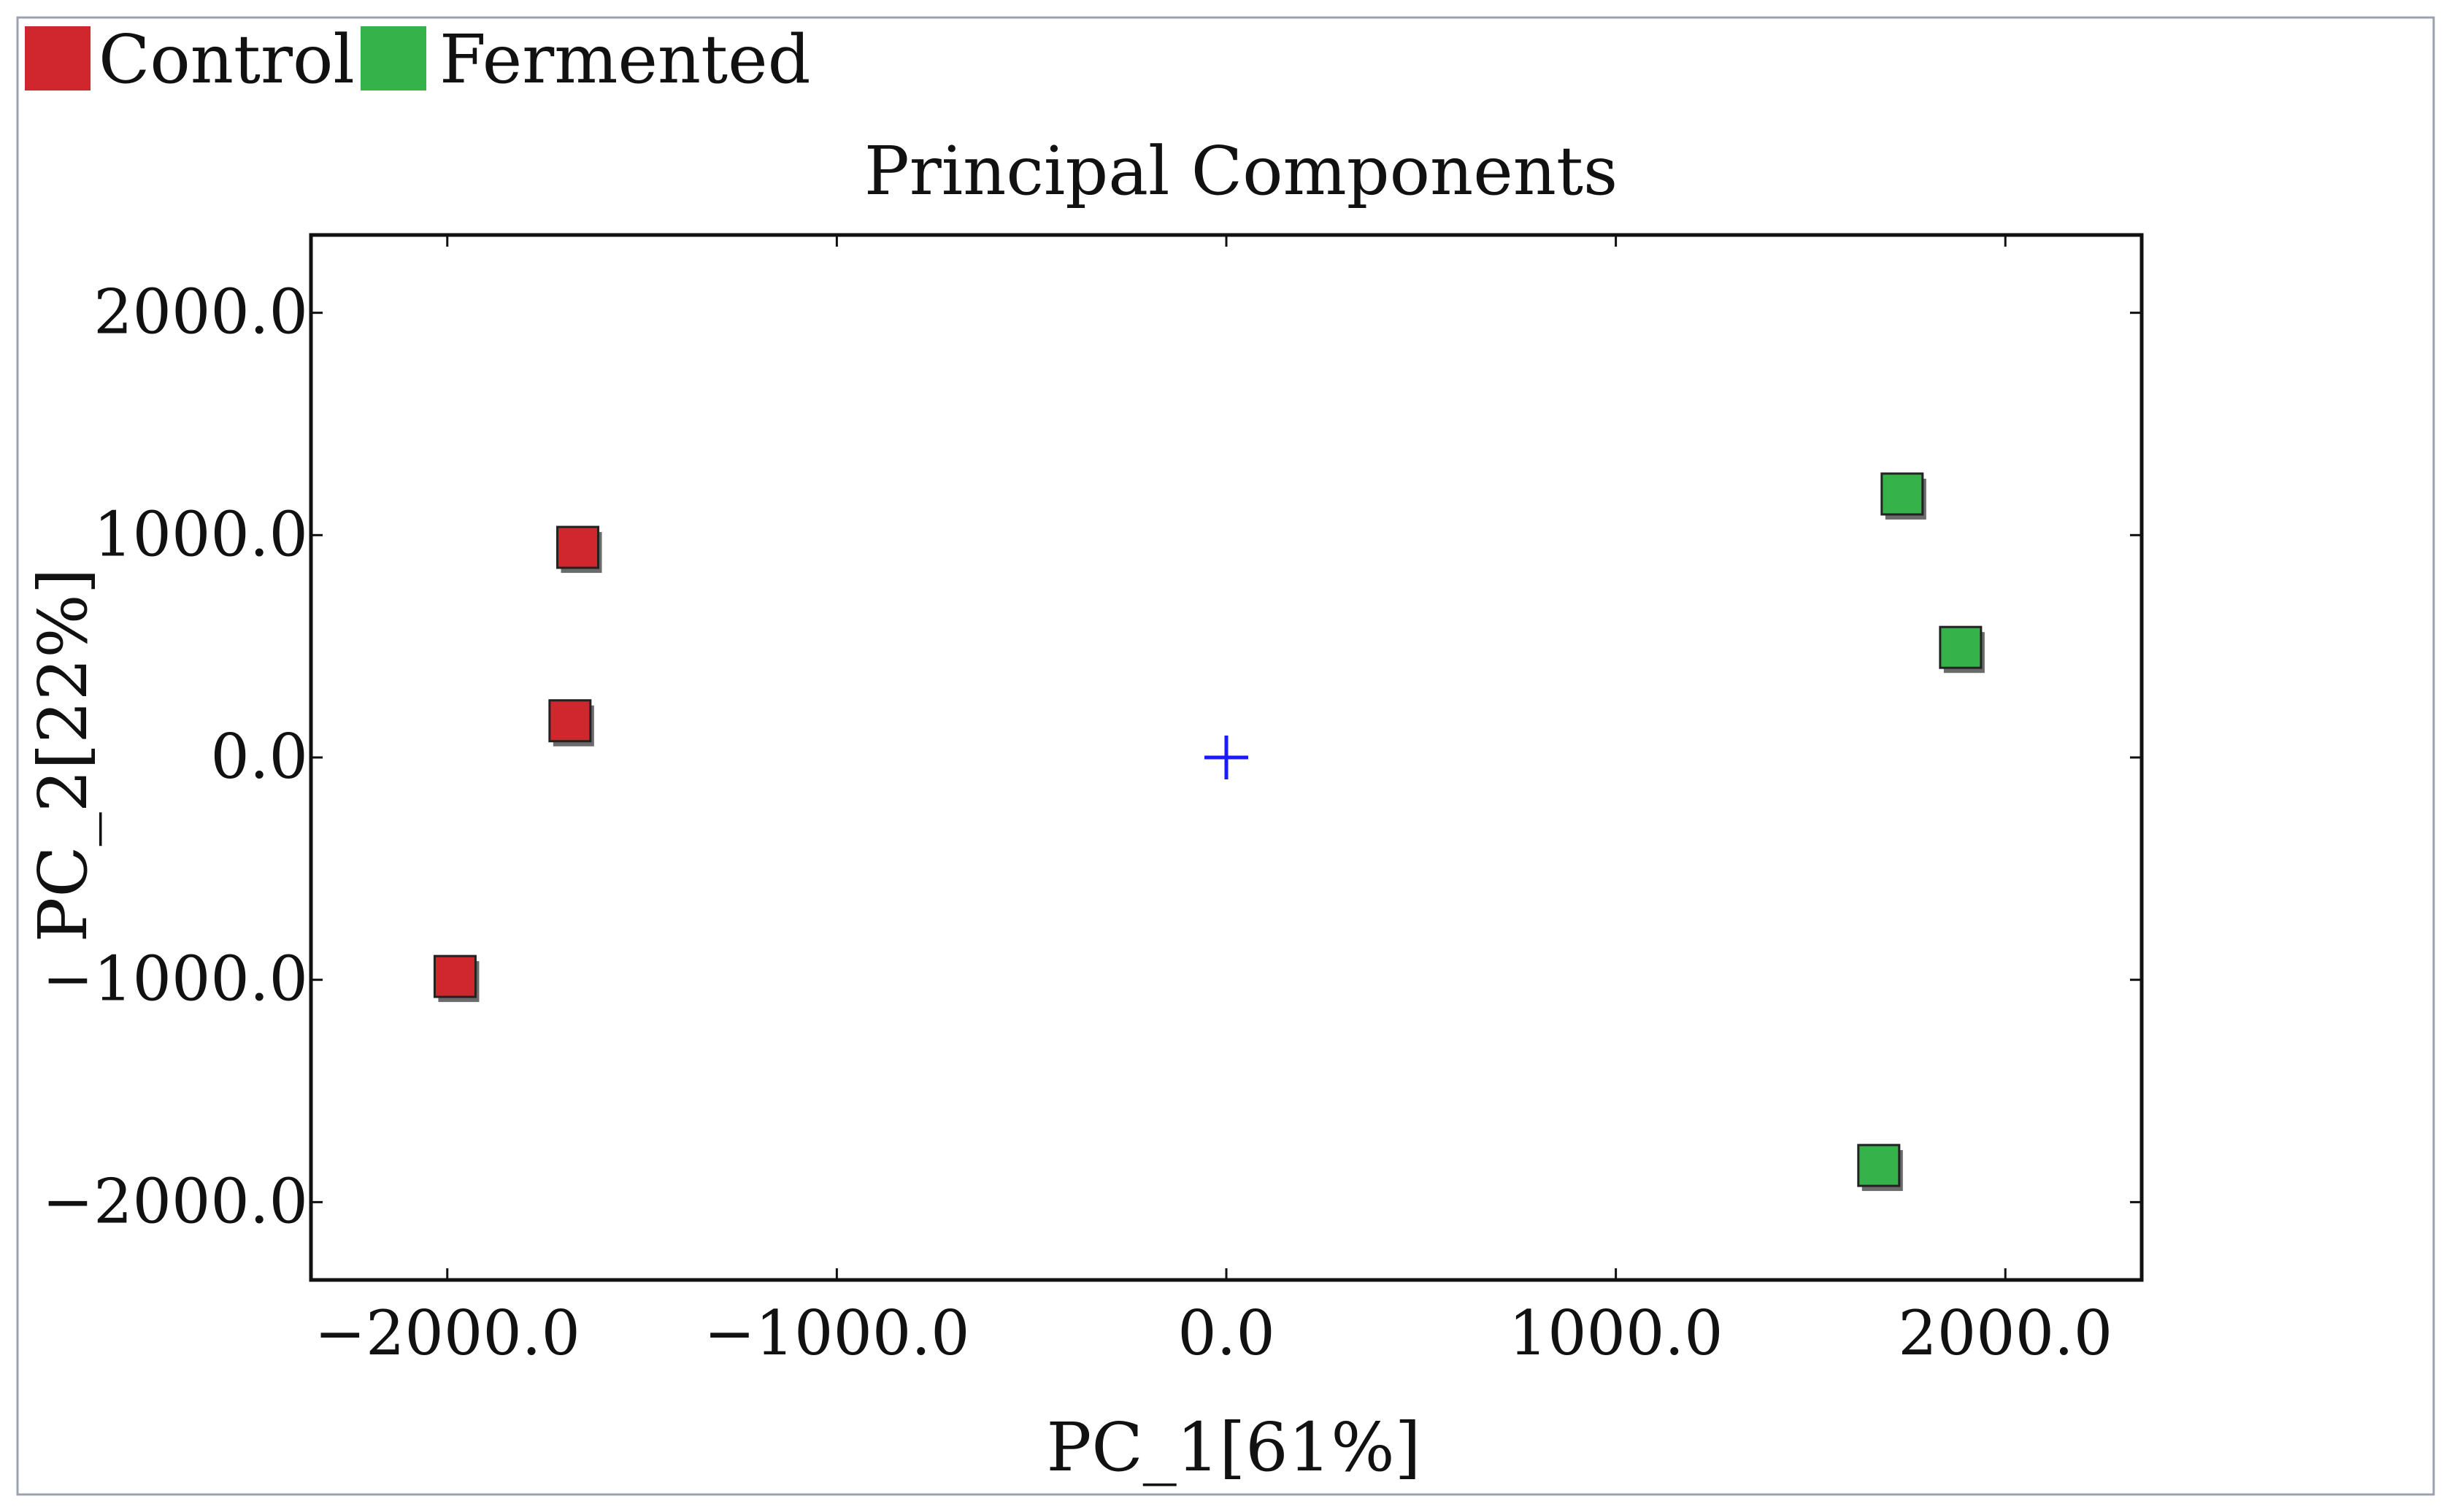  What do you see at coordinates (1226, 1333) in the screenshot?
I see `x-tick-label: 0.0` at bounding box center [1226, 1333].